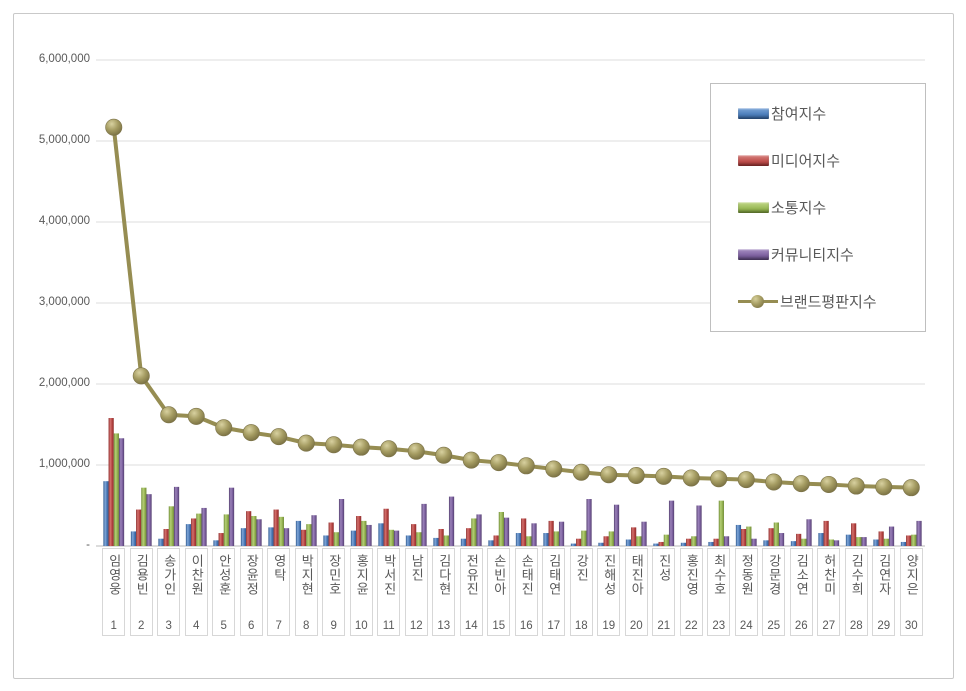 Image resolution: width=966 pixels, height=691 pixels. Describe the element at coordinates (683, 544) in the screenshot. I see `bar-참여지수-홍진영` at that location.